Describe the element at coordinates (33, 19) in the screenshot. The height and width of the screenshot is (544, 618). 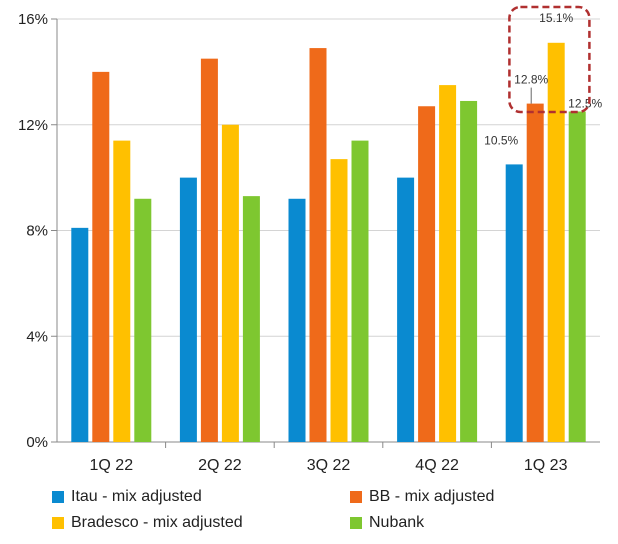
I see `y-tick-label: 16%` at that location.